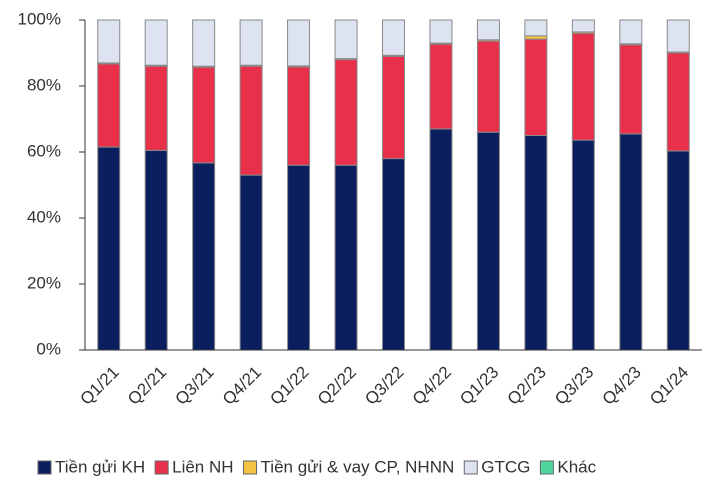 The width and height of the screenshot is (705, 486). What do you see at coordinates (505, 466) in the screenshot?
I see `legend-label: GTCG` at bounding box center [505, 466].